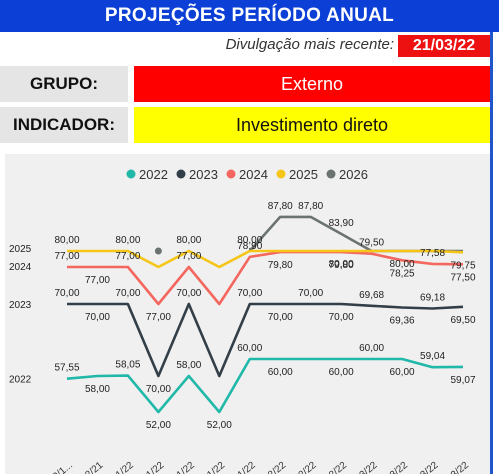 The width and height of the screenshot is (499, 474). What do you see at coordinates (66, 256) in the screenshot?
I see `data-label-2024-0: 77,00` at bounding box center [66, 256].